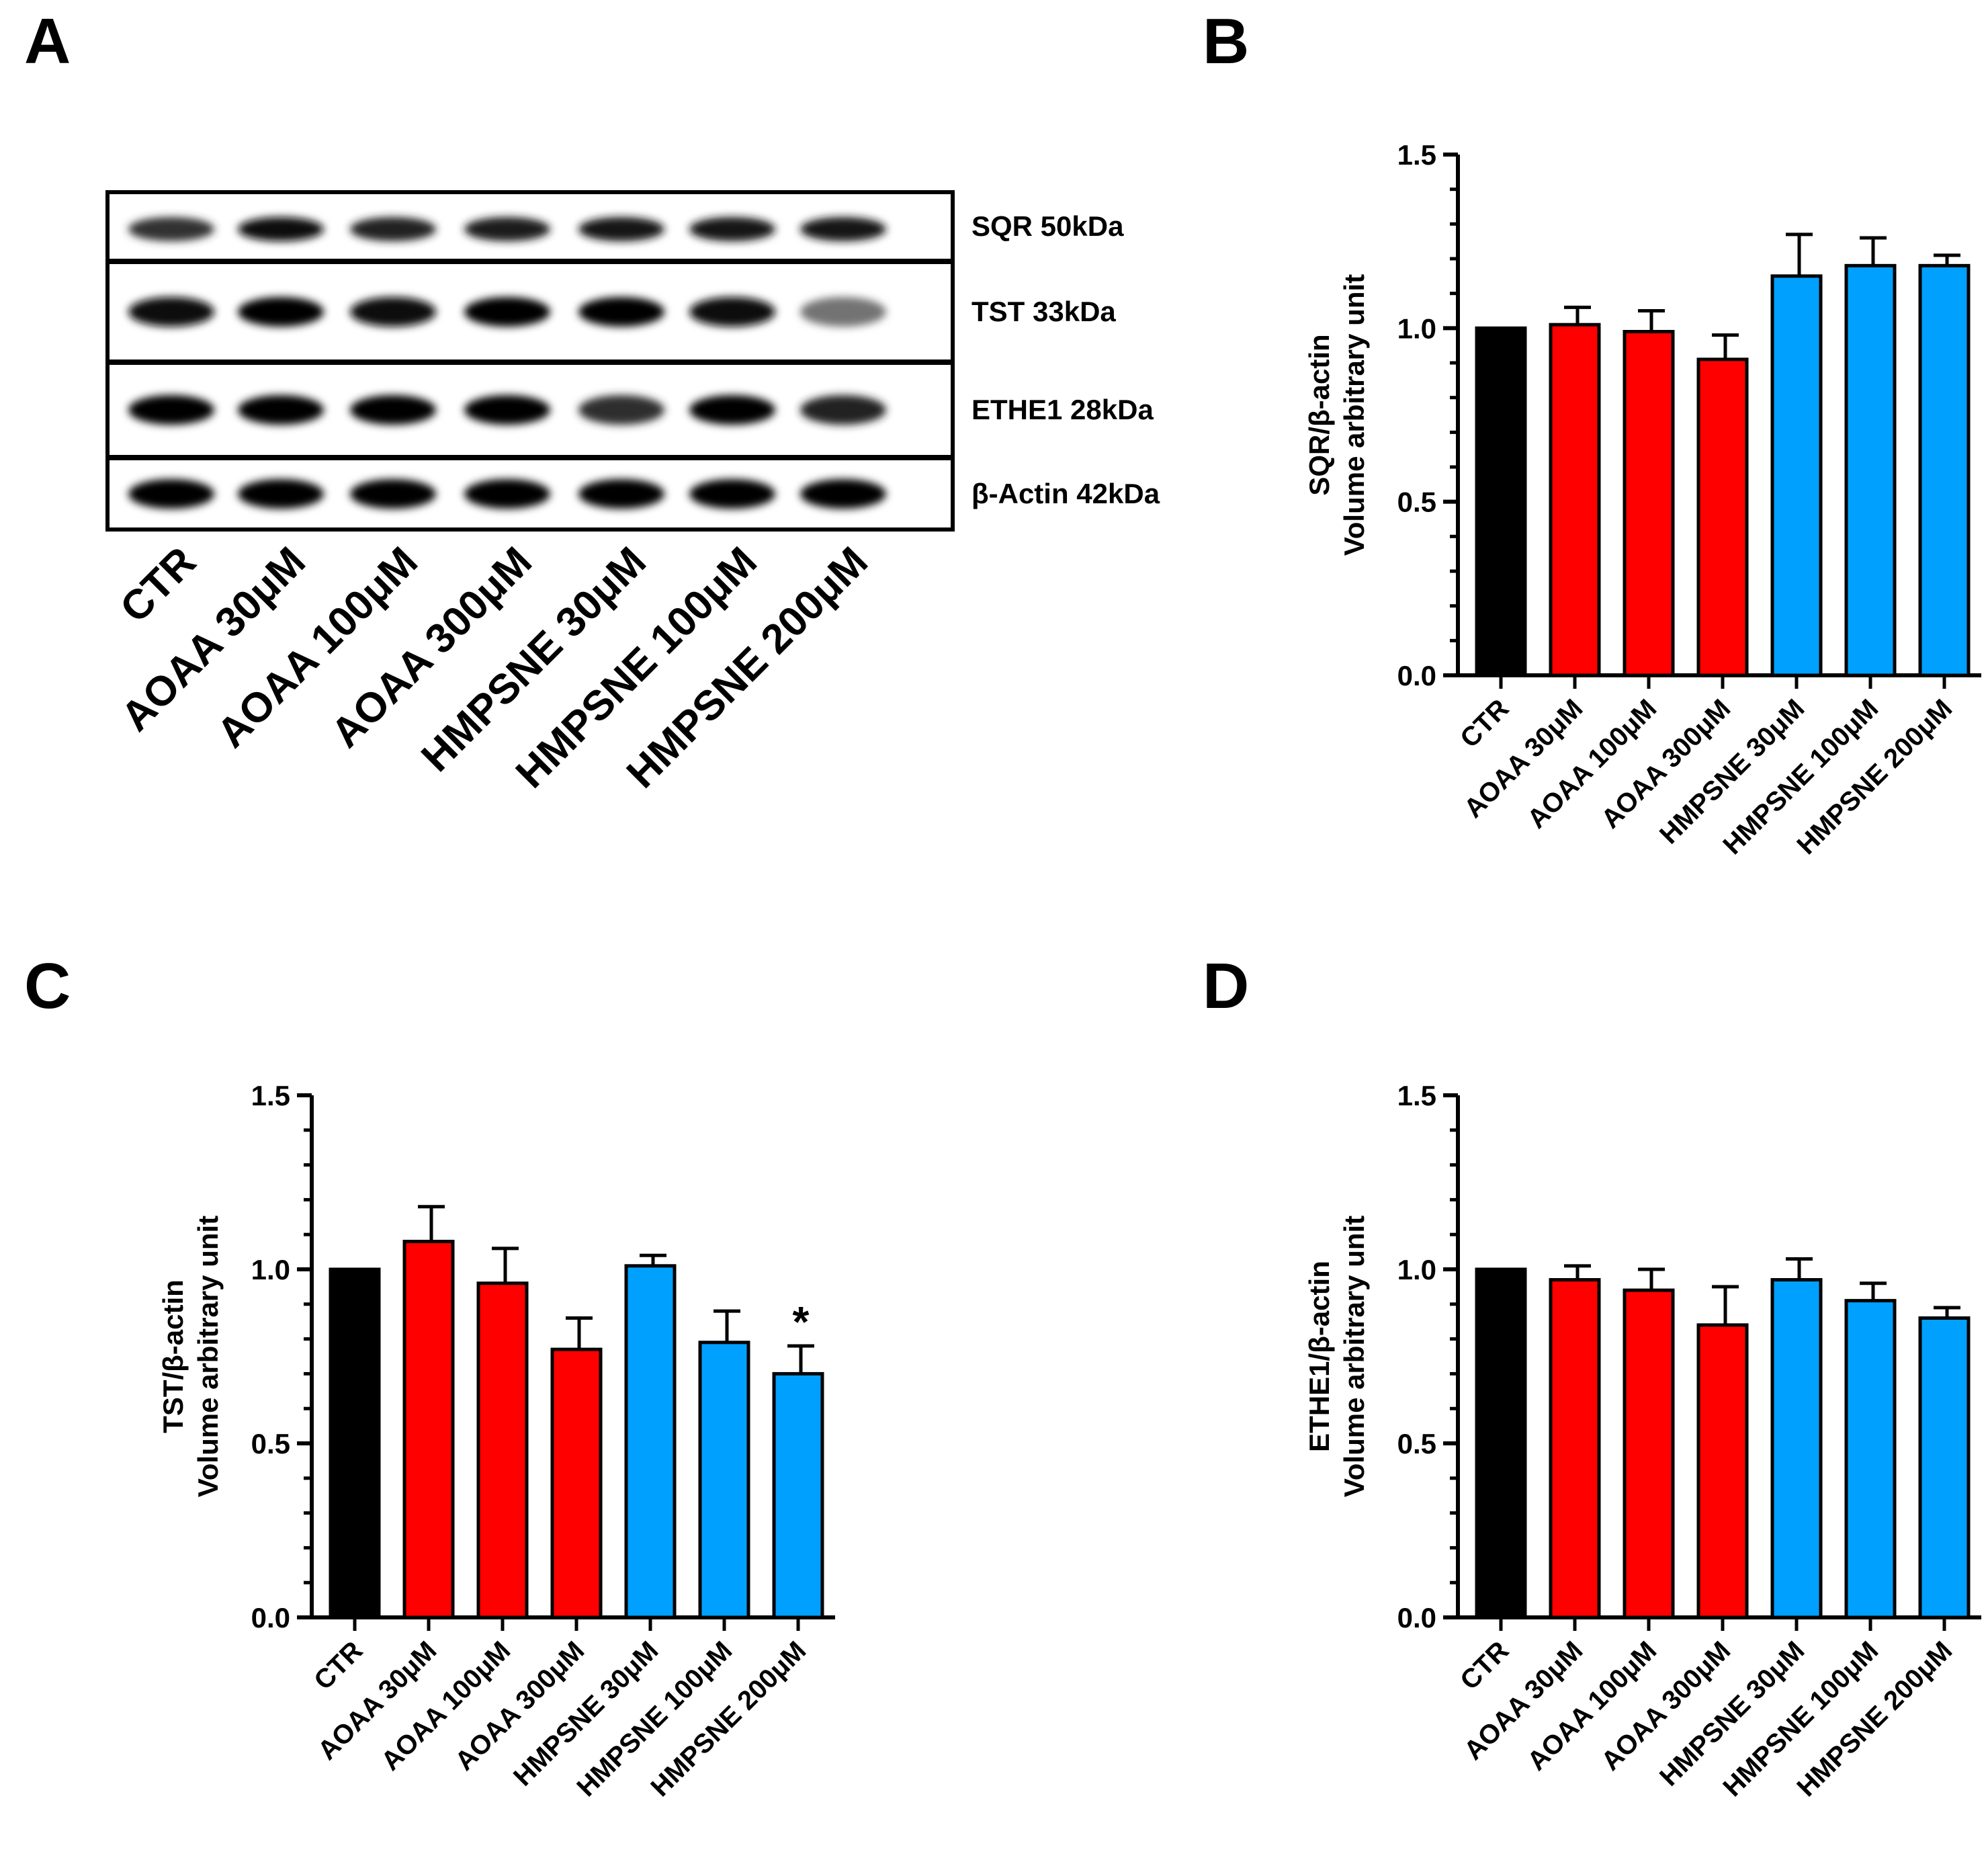 The height and width of the screenshot is (1862, 1988). Describe the element at coordinates (1043, 311) in the screenshot. I see `blot-strip-label: TST 33kDa` at that location.